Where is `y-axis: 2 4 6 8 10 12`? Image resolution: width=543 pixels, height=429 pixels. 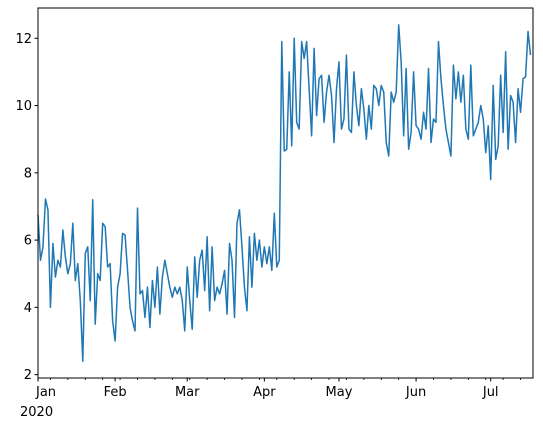 y-axis: 2 4 6 8 10 12 is located at coordinates (26, 207).